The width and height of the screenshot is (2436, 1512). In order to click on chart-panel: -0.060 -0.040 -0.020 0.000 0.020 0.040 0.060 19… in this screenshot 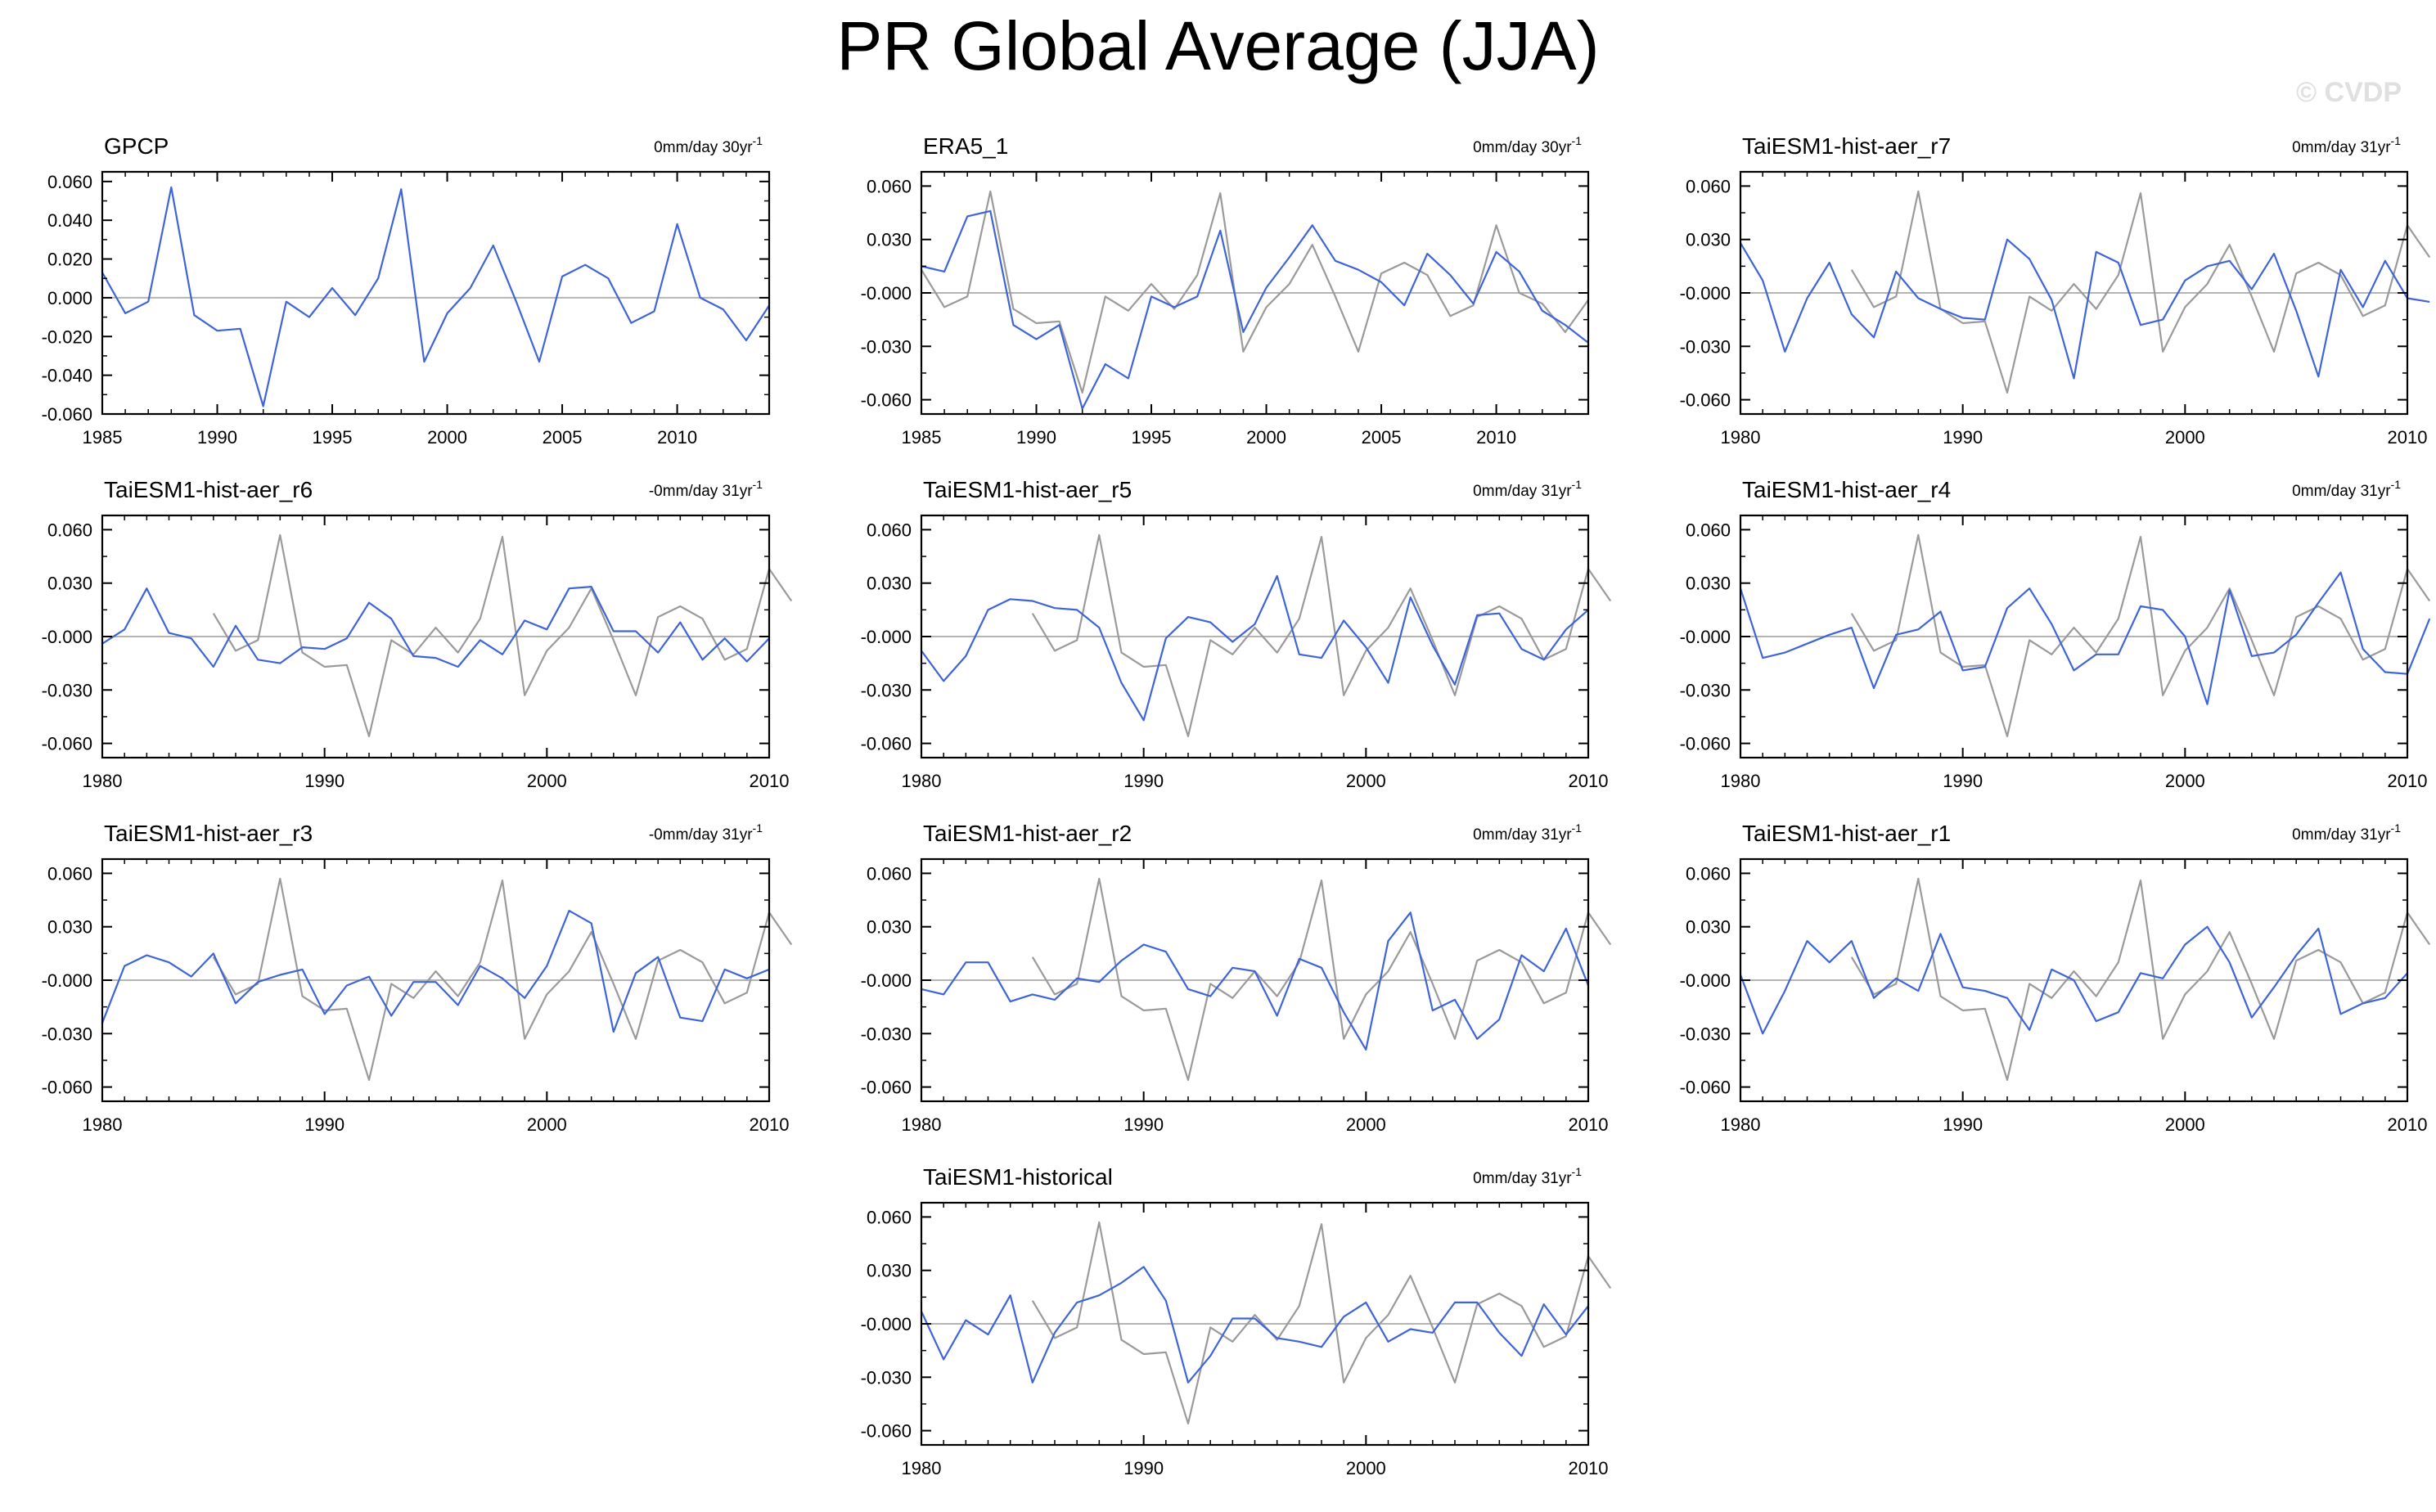, I will do `click(406, 291)`.